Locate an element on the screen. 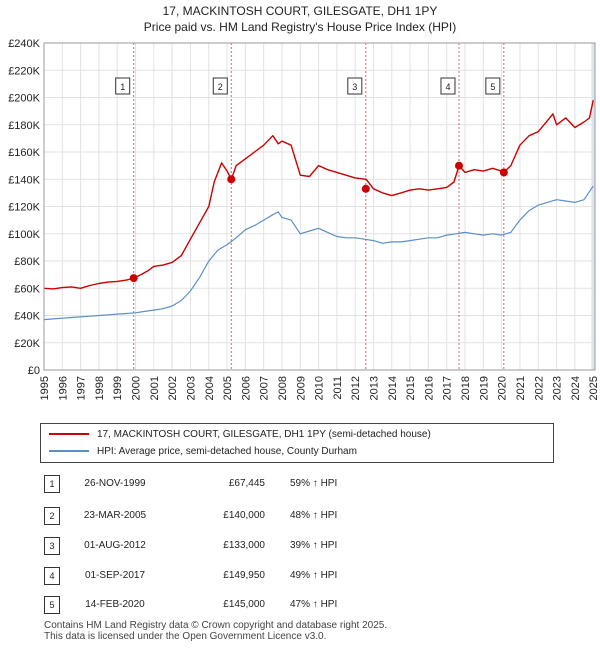 The height and width of the screenshot is (650, 600). x-tick-label: 2023 is located at coordinates (558, 388).